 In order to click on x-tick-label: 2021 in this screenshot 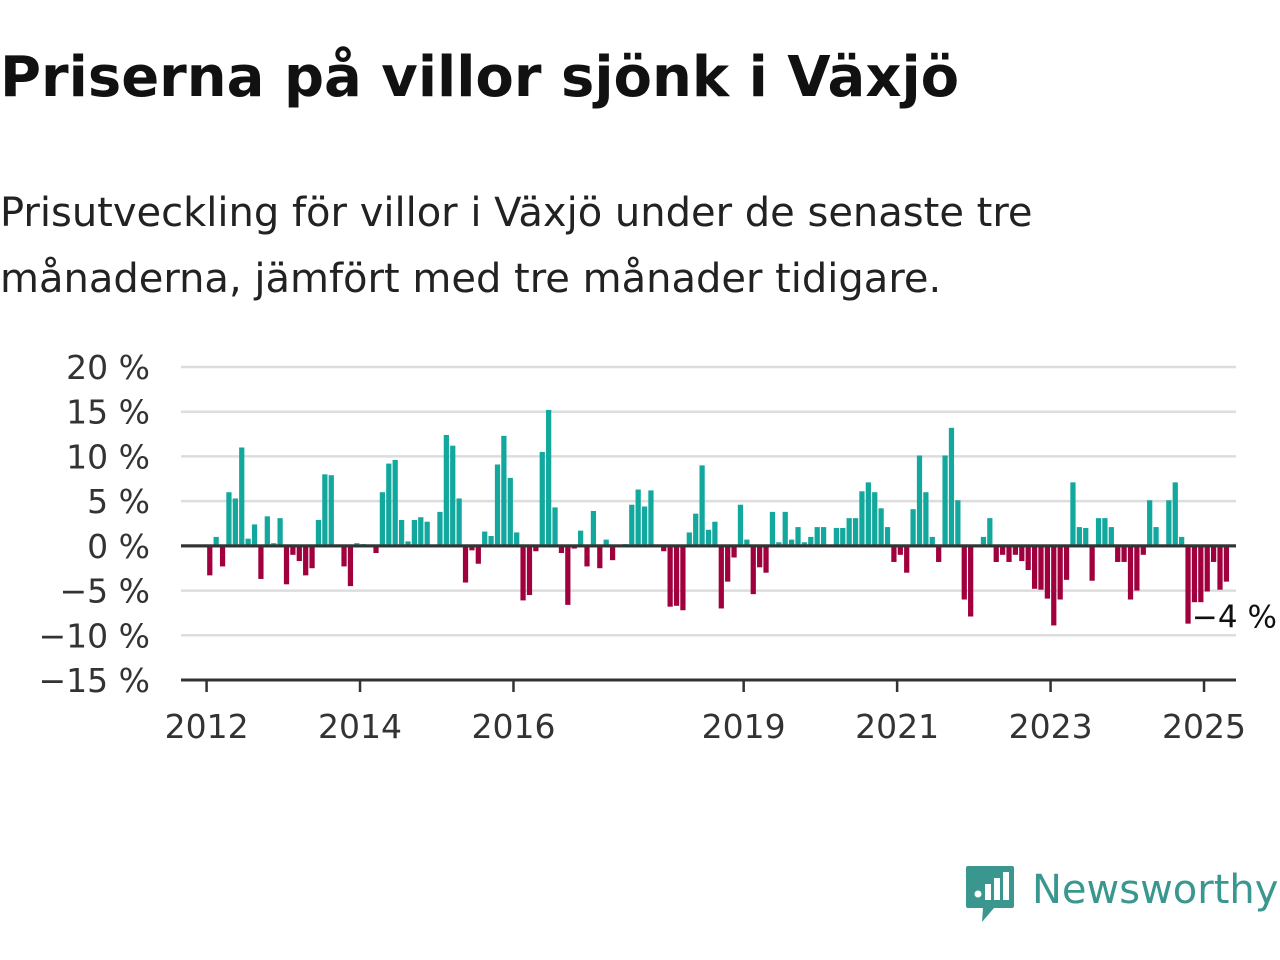, I will do `click(897, 726)`.